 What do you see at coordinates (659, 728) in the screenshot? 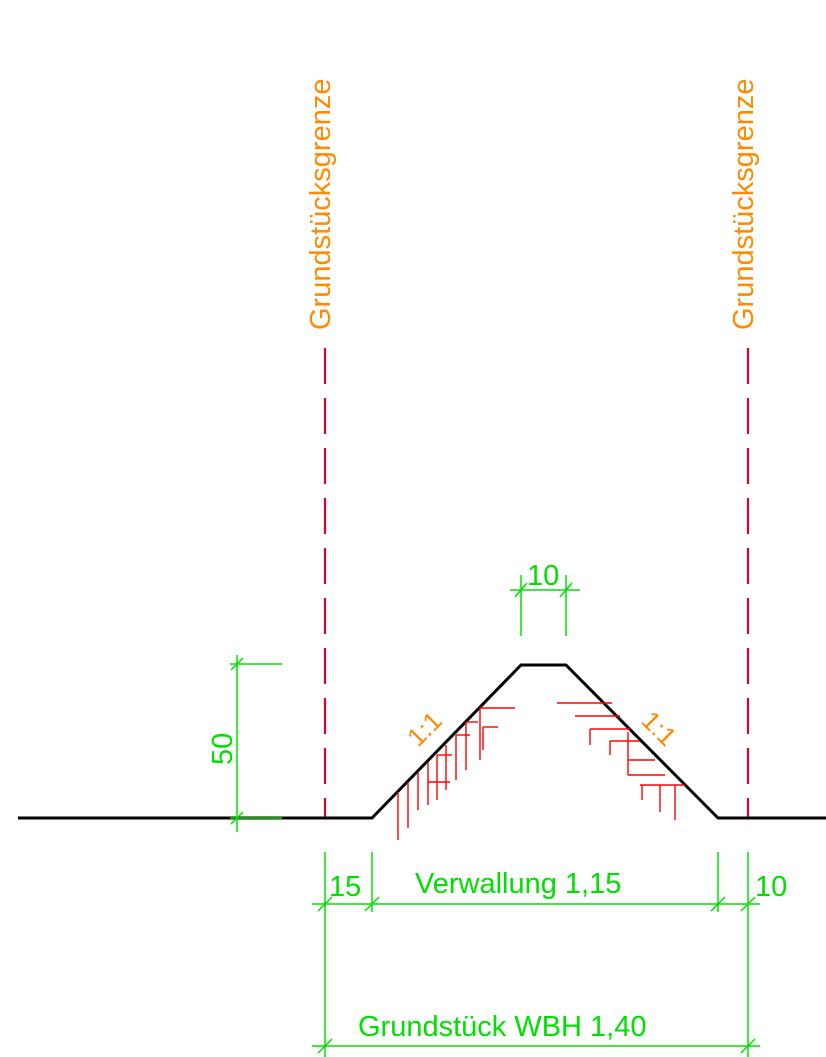
I see `right-slope-ratio: 1:1` at bounding box center [659, 728].